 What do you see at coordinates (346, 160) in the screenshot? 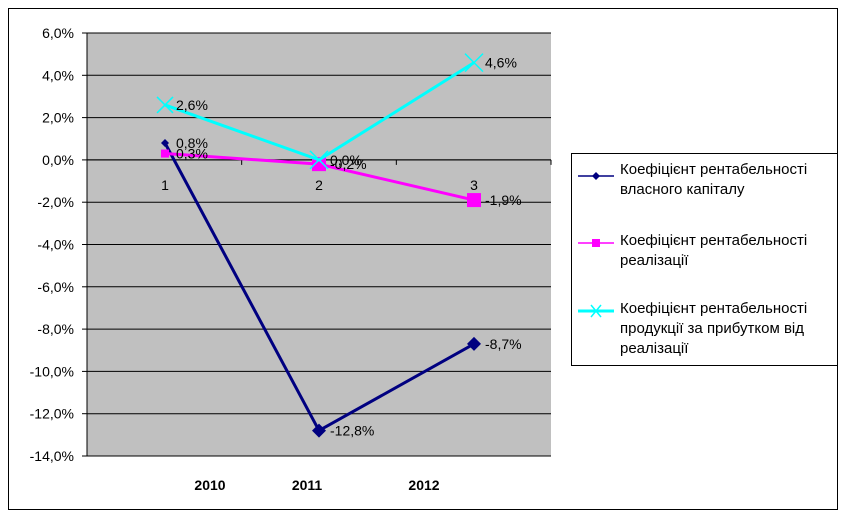
I see `data-label: 0,0%` at bounding box center [346, 160].